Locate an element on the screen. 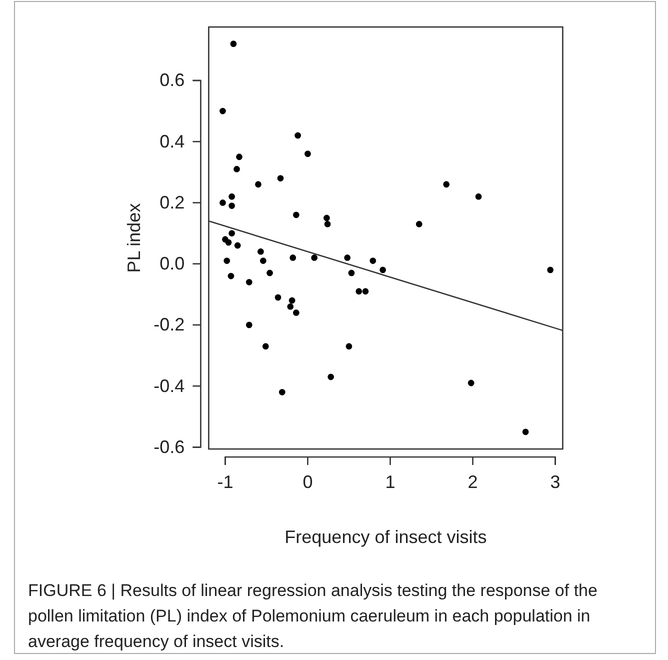  x-axis-title: Frequency of insect visits is located at coordinates (385, 537).